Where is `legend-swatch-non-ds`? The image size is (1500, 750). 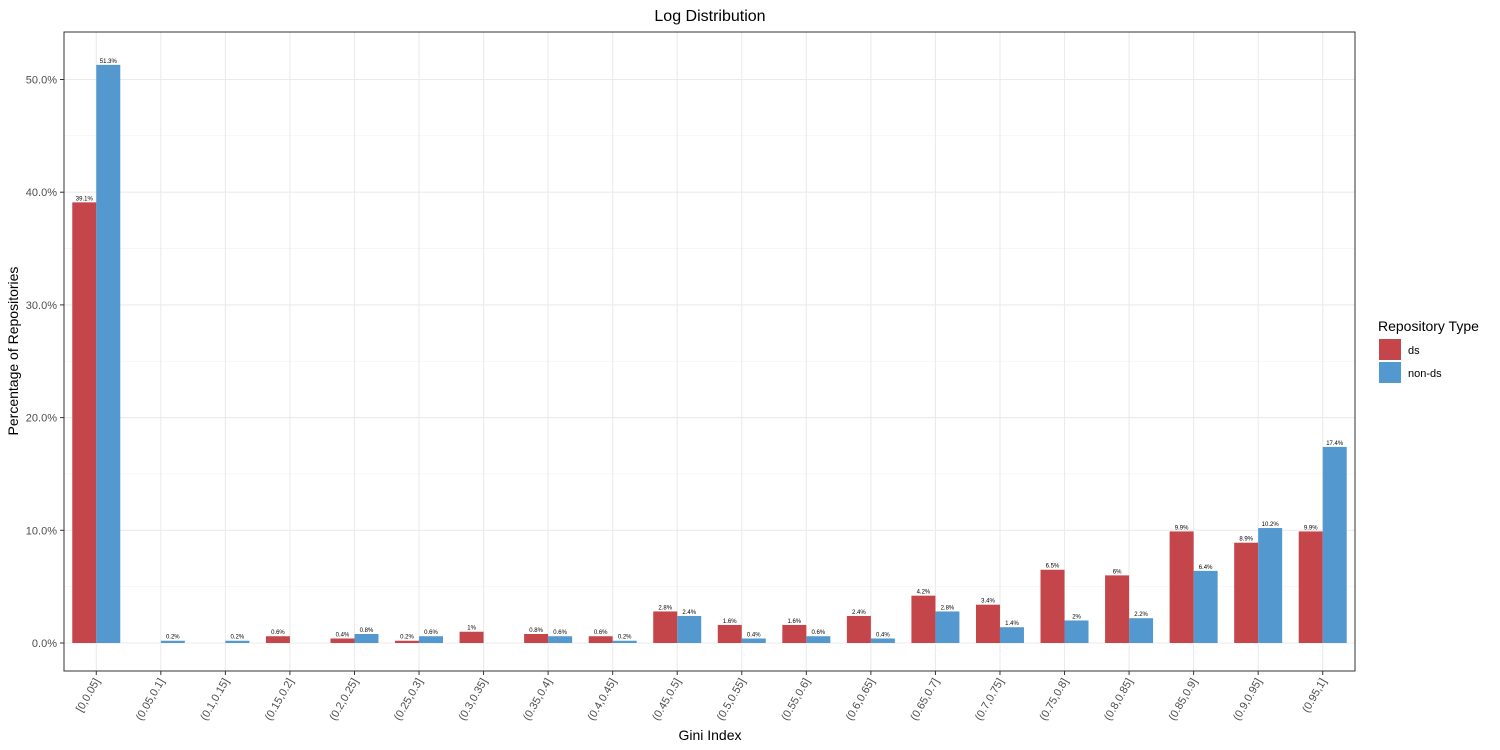
legend-swatch-non-ds is located at coordinates (1390, 372).